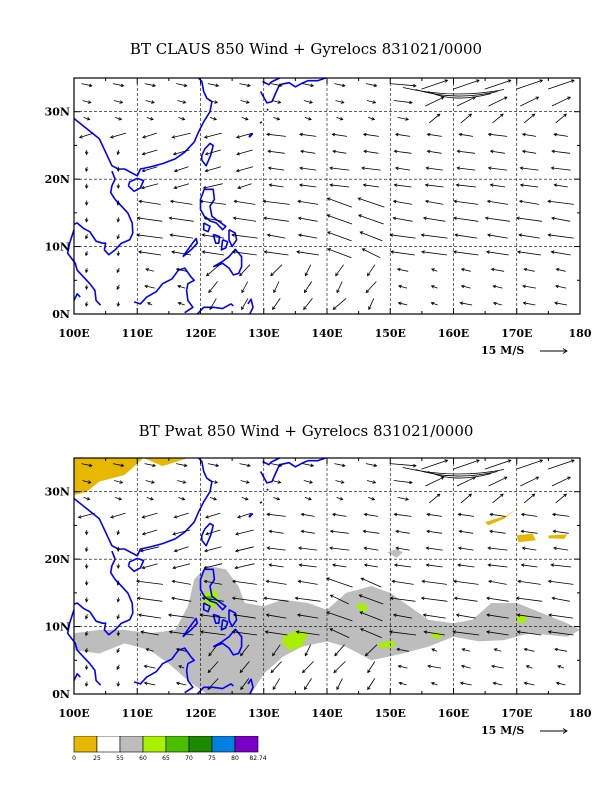  Describe the element at coordinates (516, 713) in the screenshot. I see `x-axis-label: 170E` at that location.